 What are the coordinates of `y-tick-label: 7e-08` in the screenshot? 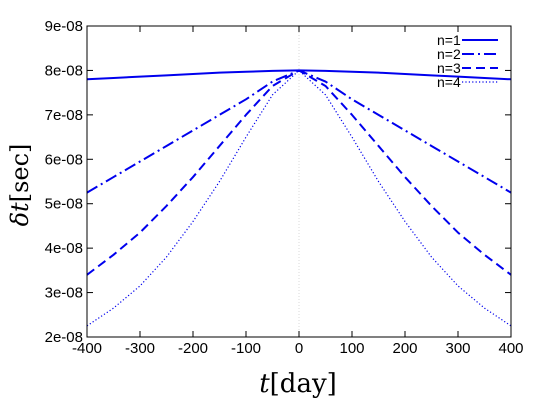 It's located at (64, 115).